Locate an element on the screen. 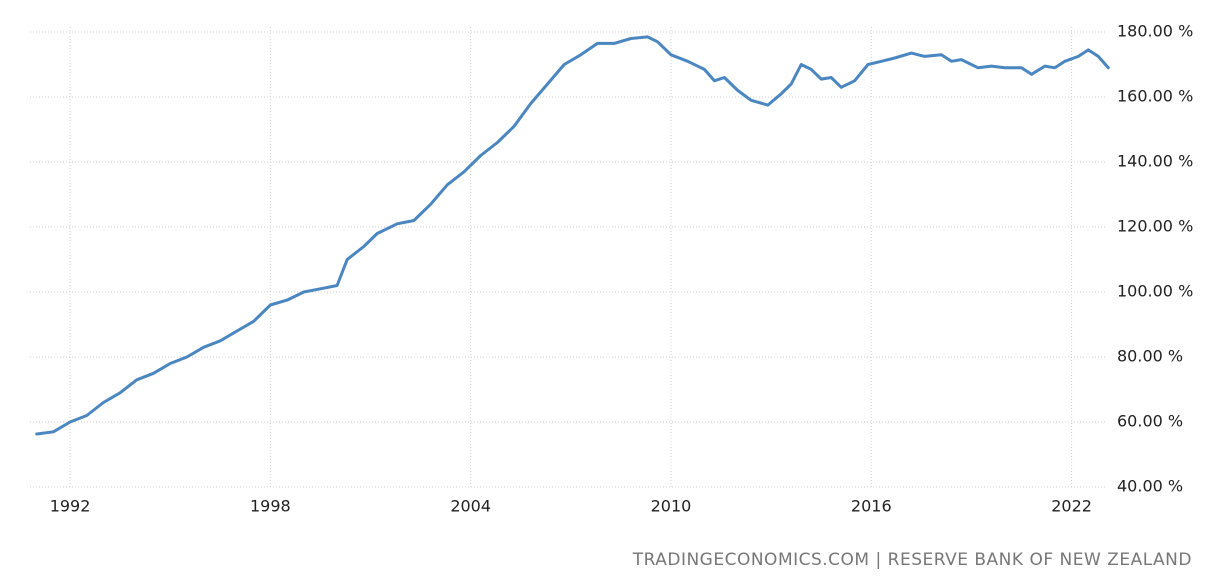 The width and height of the screenshot is (1221, 588). y-tick-label: 160.00 % is located at coordinates (1155, 96).